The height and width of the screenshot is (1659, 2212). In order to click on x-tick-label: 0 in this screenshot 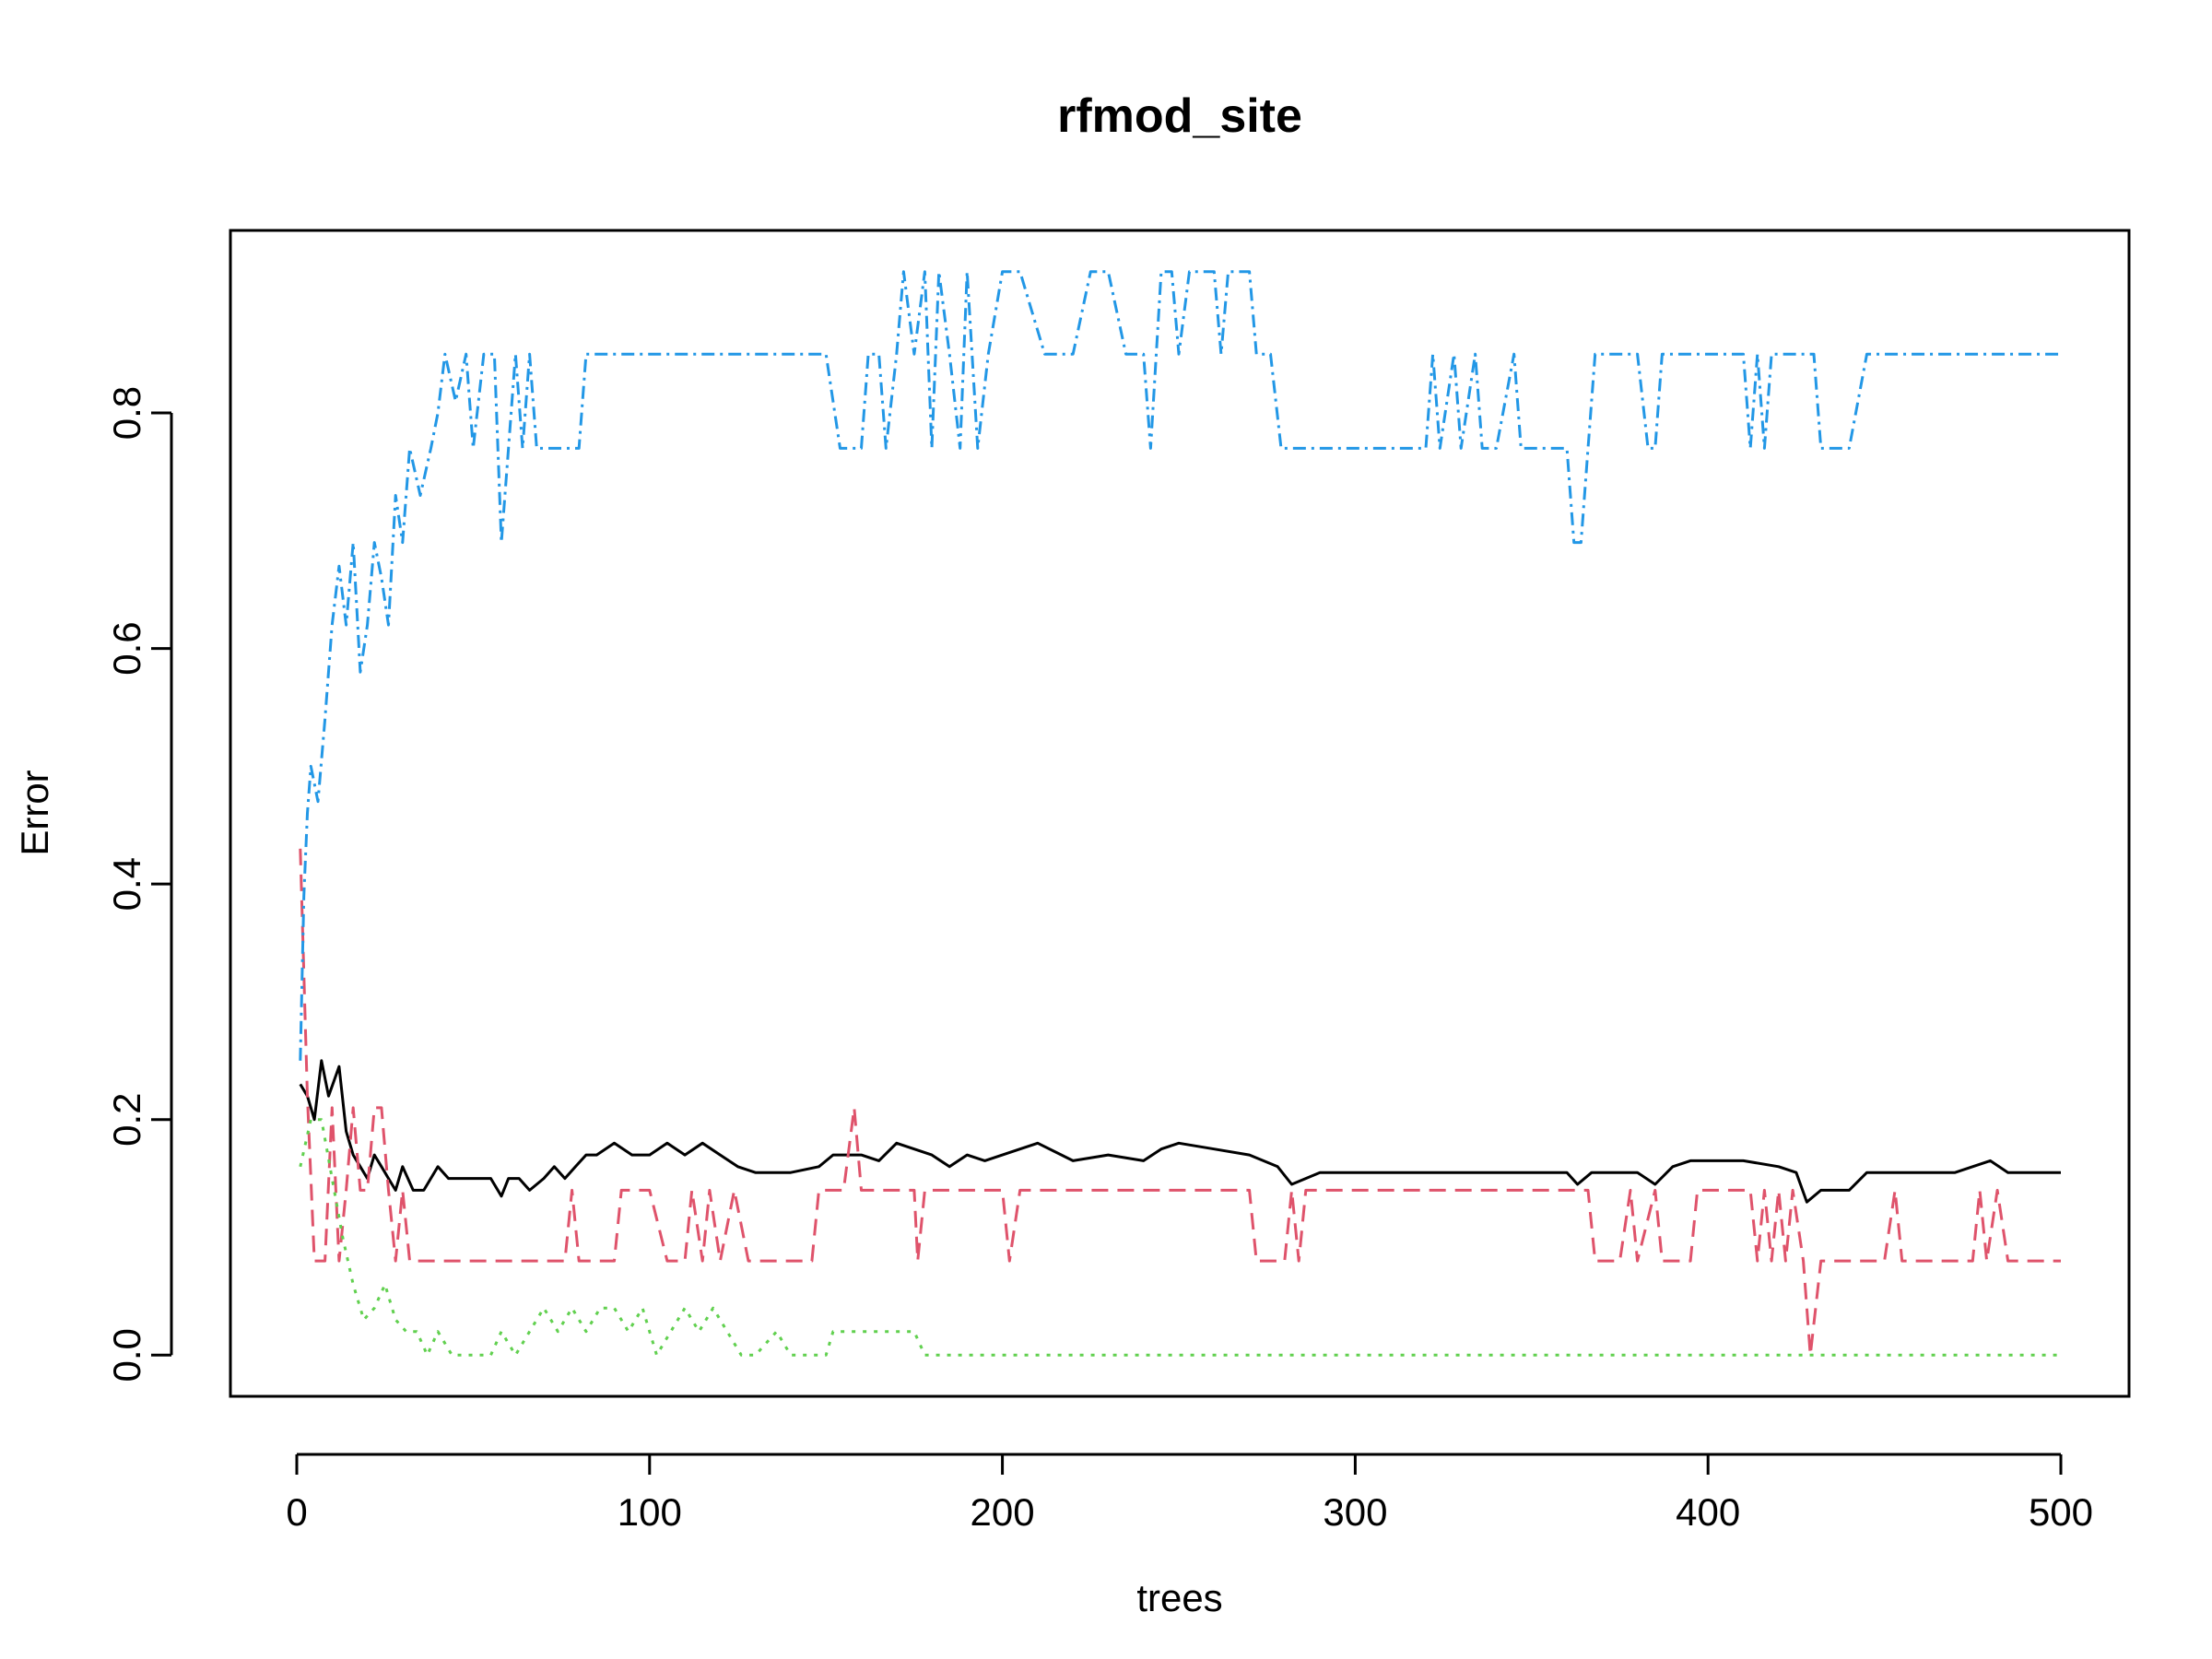, I will do `click(296, 1512)`.